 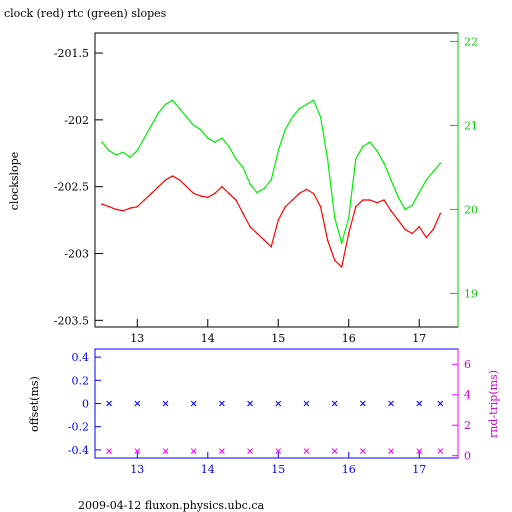 What do you see at coordinates (171, 505) in the screenshot?
I see `footer-text: 2009-04-12 fluxon.physics.ubc.ca` at bounding box center [171, 505].